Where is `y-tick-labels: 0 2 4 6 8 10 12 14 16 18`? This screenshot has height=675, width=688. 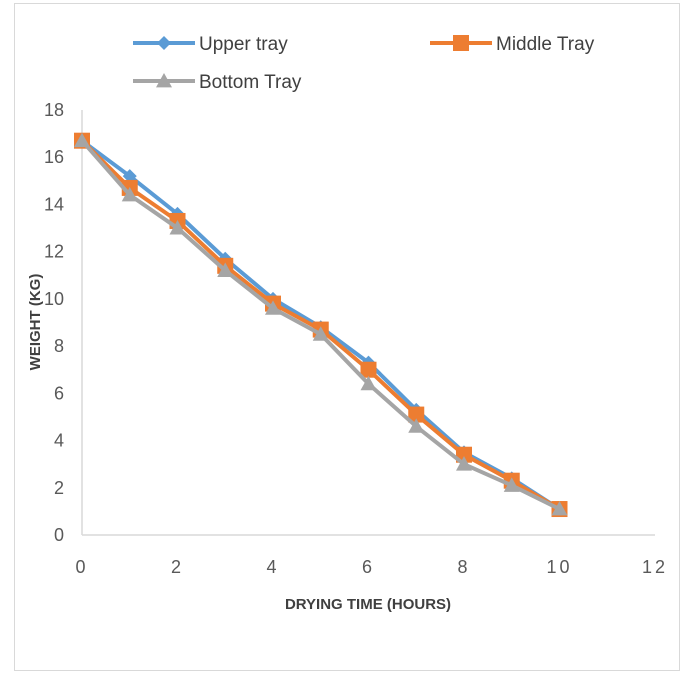 y-tick-labels: 0 2 4 6 8 10 12 14 16 18 is located at coordinates (54, 322).